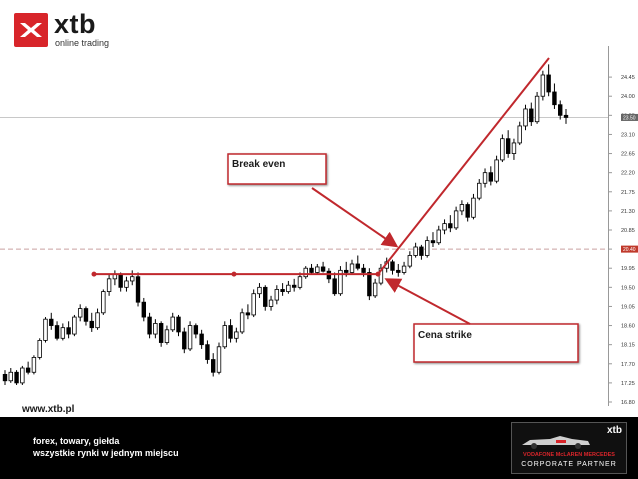 Image resolution: width=638 pixels, height=479 pixels. Describe the element at coordinates (628, 384) in the screenshot. I see `y-tick-label: 17.25` at that location.